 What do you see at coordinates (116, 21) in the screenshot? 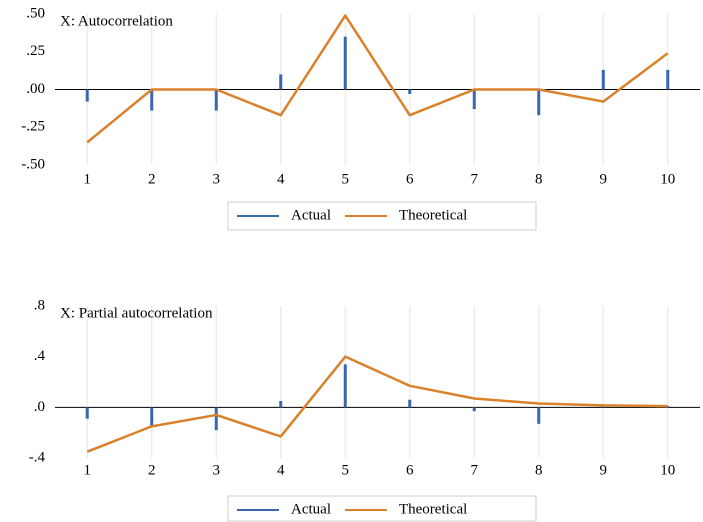
I see `chart-title: X: Autocorrelation` at bounding box center [116, 21].